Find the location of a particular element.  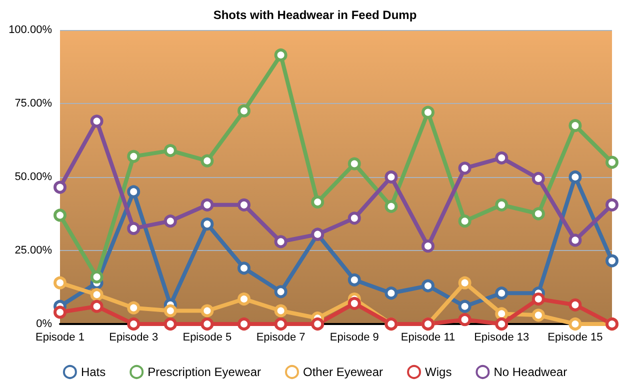

x-tick-label: Episode 11 is located at coordinates (428, 338).